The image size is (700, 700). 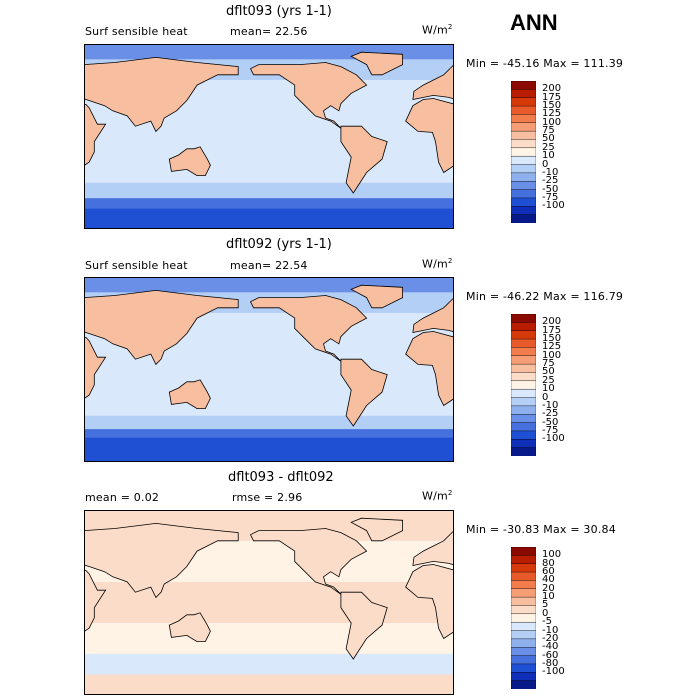 What do you see at coordinates (437, 30) in the screenshot?
I see `panel-1-units: W/m2` at bounding box center [437, 30].